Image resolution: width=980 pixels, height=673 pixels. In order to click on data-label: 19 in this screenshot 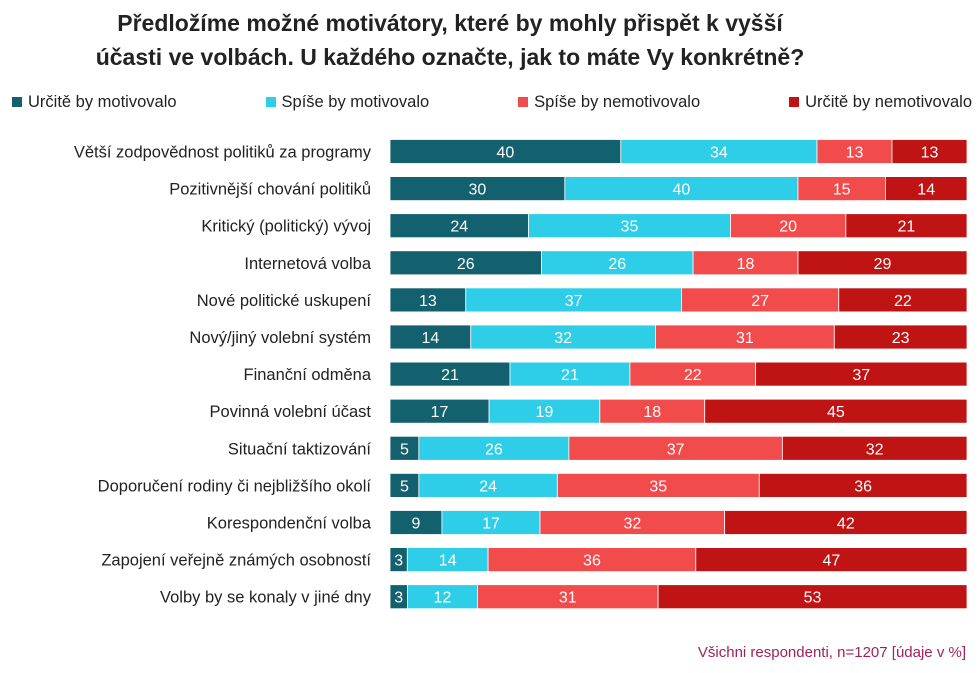, I will do `click(545, 412)`.